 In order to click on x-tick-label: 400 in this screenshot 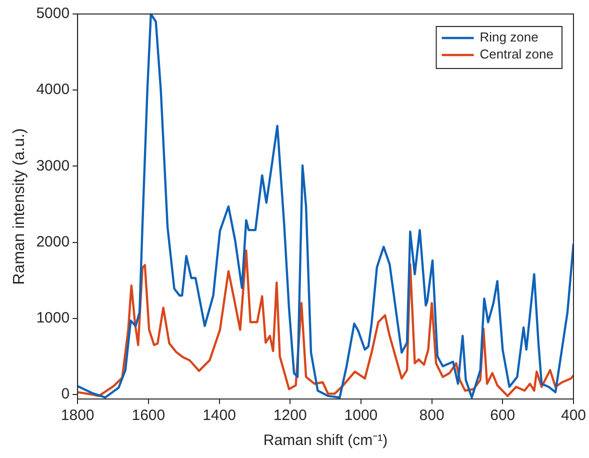, I will do `click(573, 415)`.